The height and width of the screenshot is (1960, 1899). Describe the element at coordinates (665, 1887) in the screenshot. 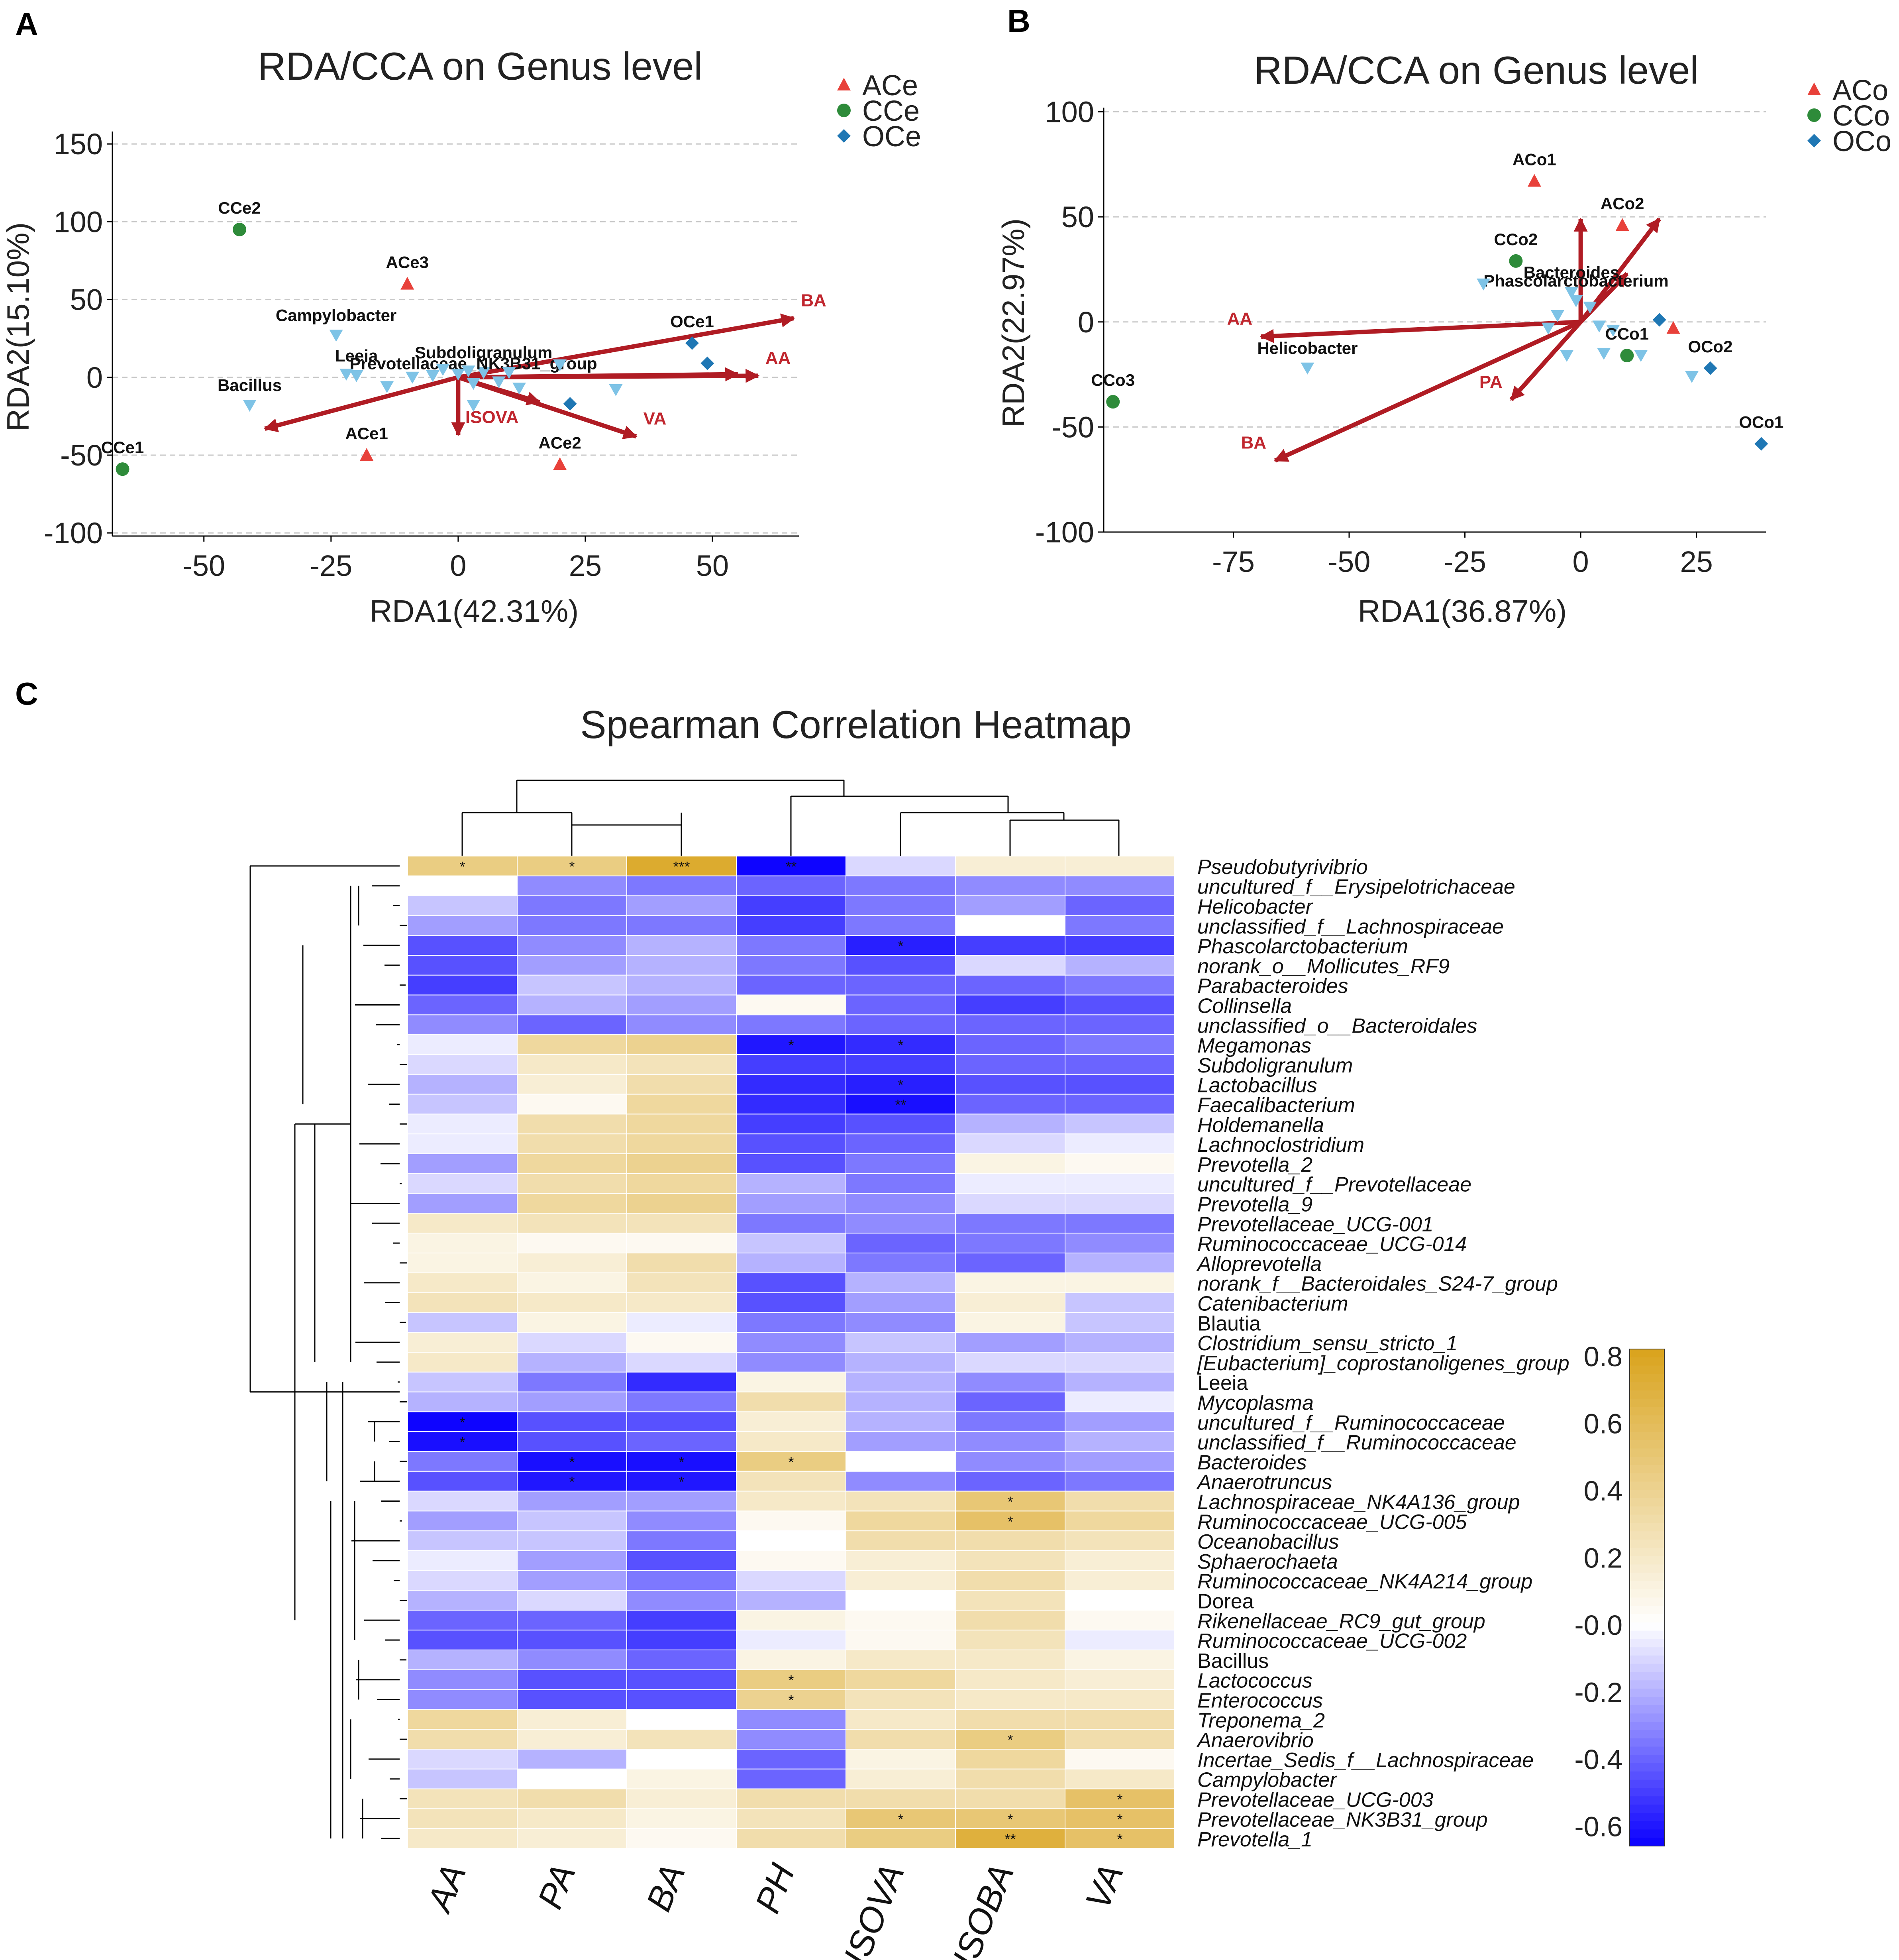

I see `column-label: BA` at that location.